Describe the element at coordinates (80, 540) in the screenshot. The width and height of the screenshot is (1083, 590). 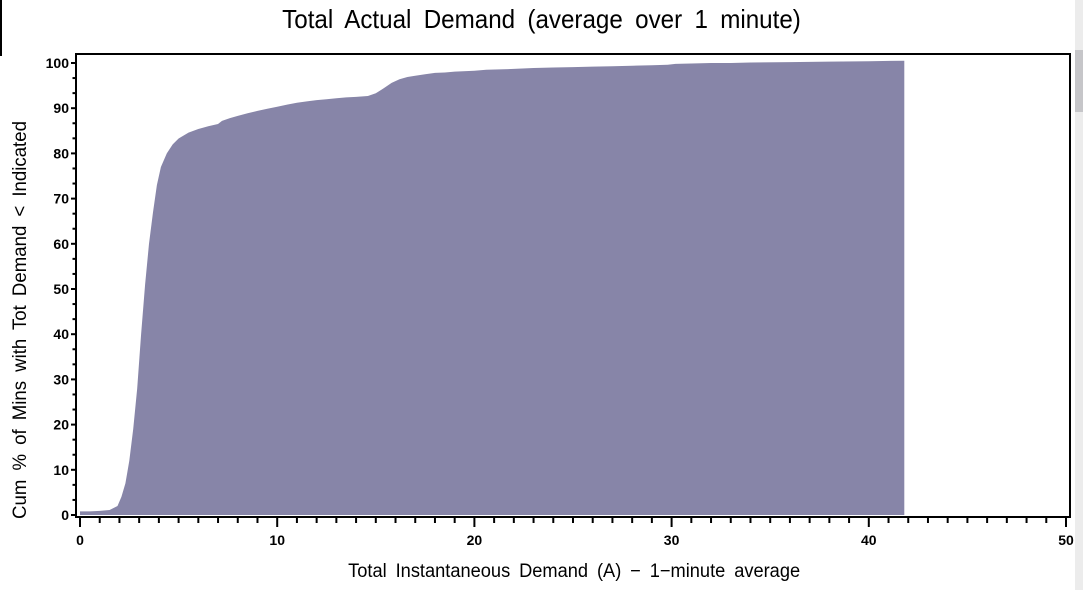
I see `x-tick-label: 0` at that location.